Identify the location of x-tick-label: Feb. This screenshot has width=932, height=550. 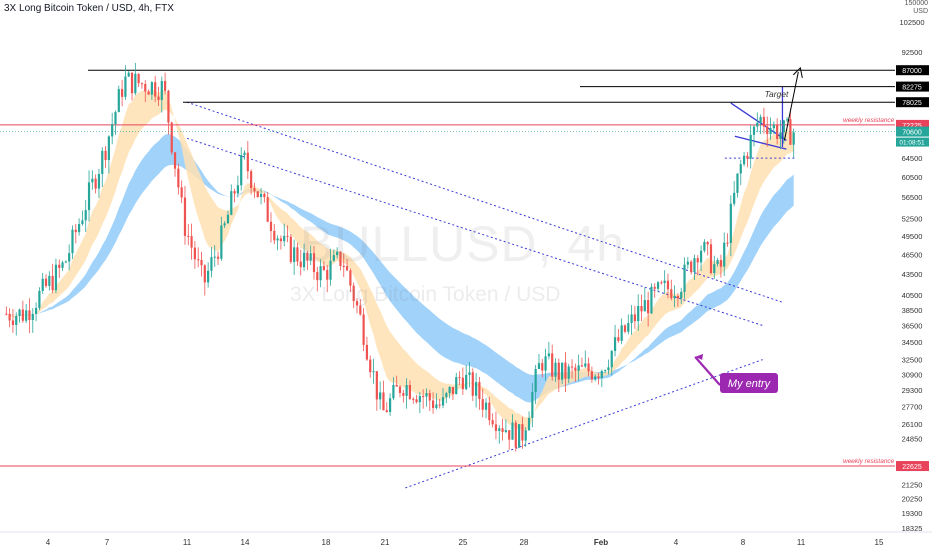
(601, 542).